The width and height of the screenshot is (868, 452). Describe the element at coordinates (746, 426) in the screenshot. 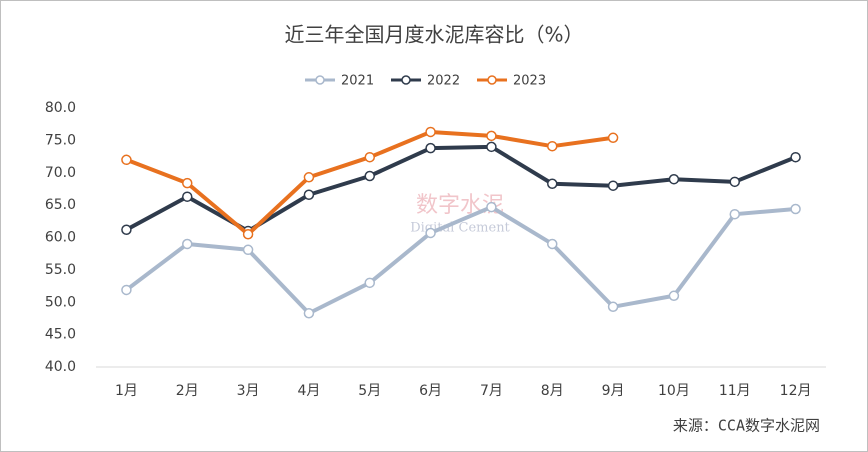

I see `source: 来源：CCA数字水泥网` at that location.